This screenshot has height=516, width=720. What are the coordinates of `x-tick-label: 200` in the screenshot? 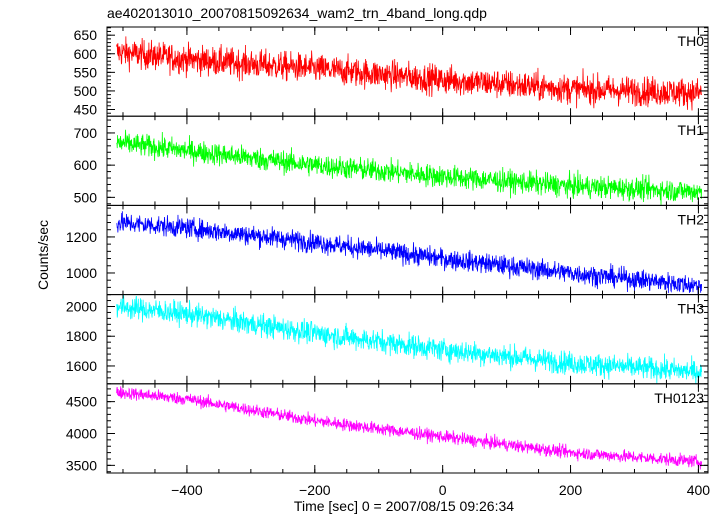 It's located at (571, 490).